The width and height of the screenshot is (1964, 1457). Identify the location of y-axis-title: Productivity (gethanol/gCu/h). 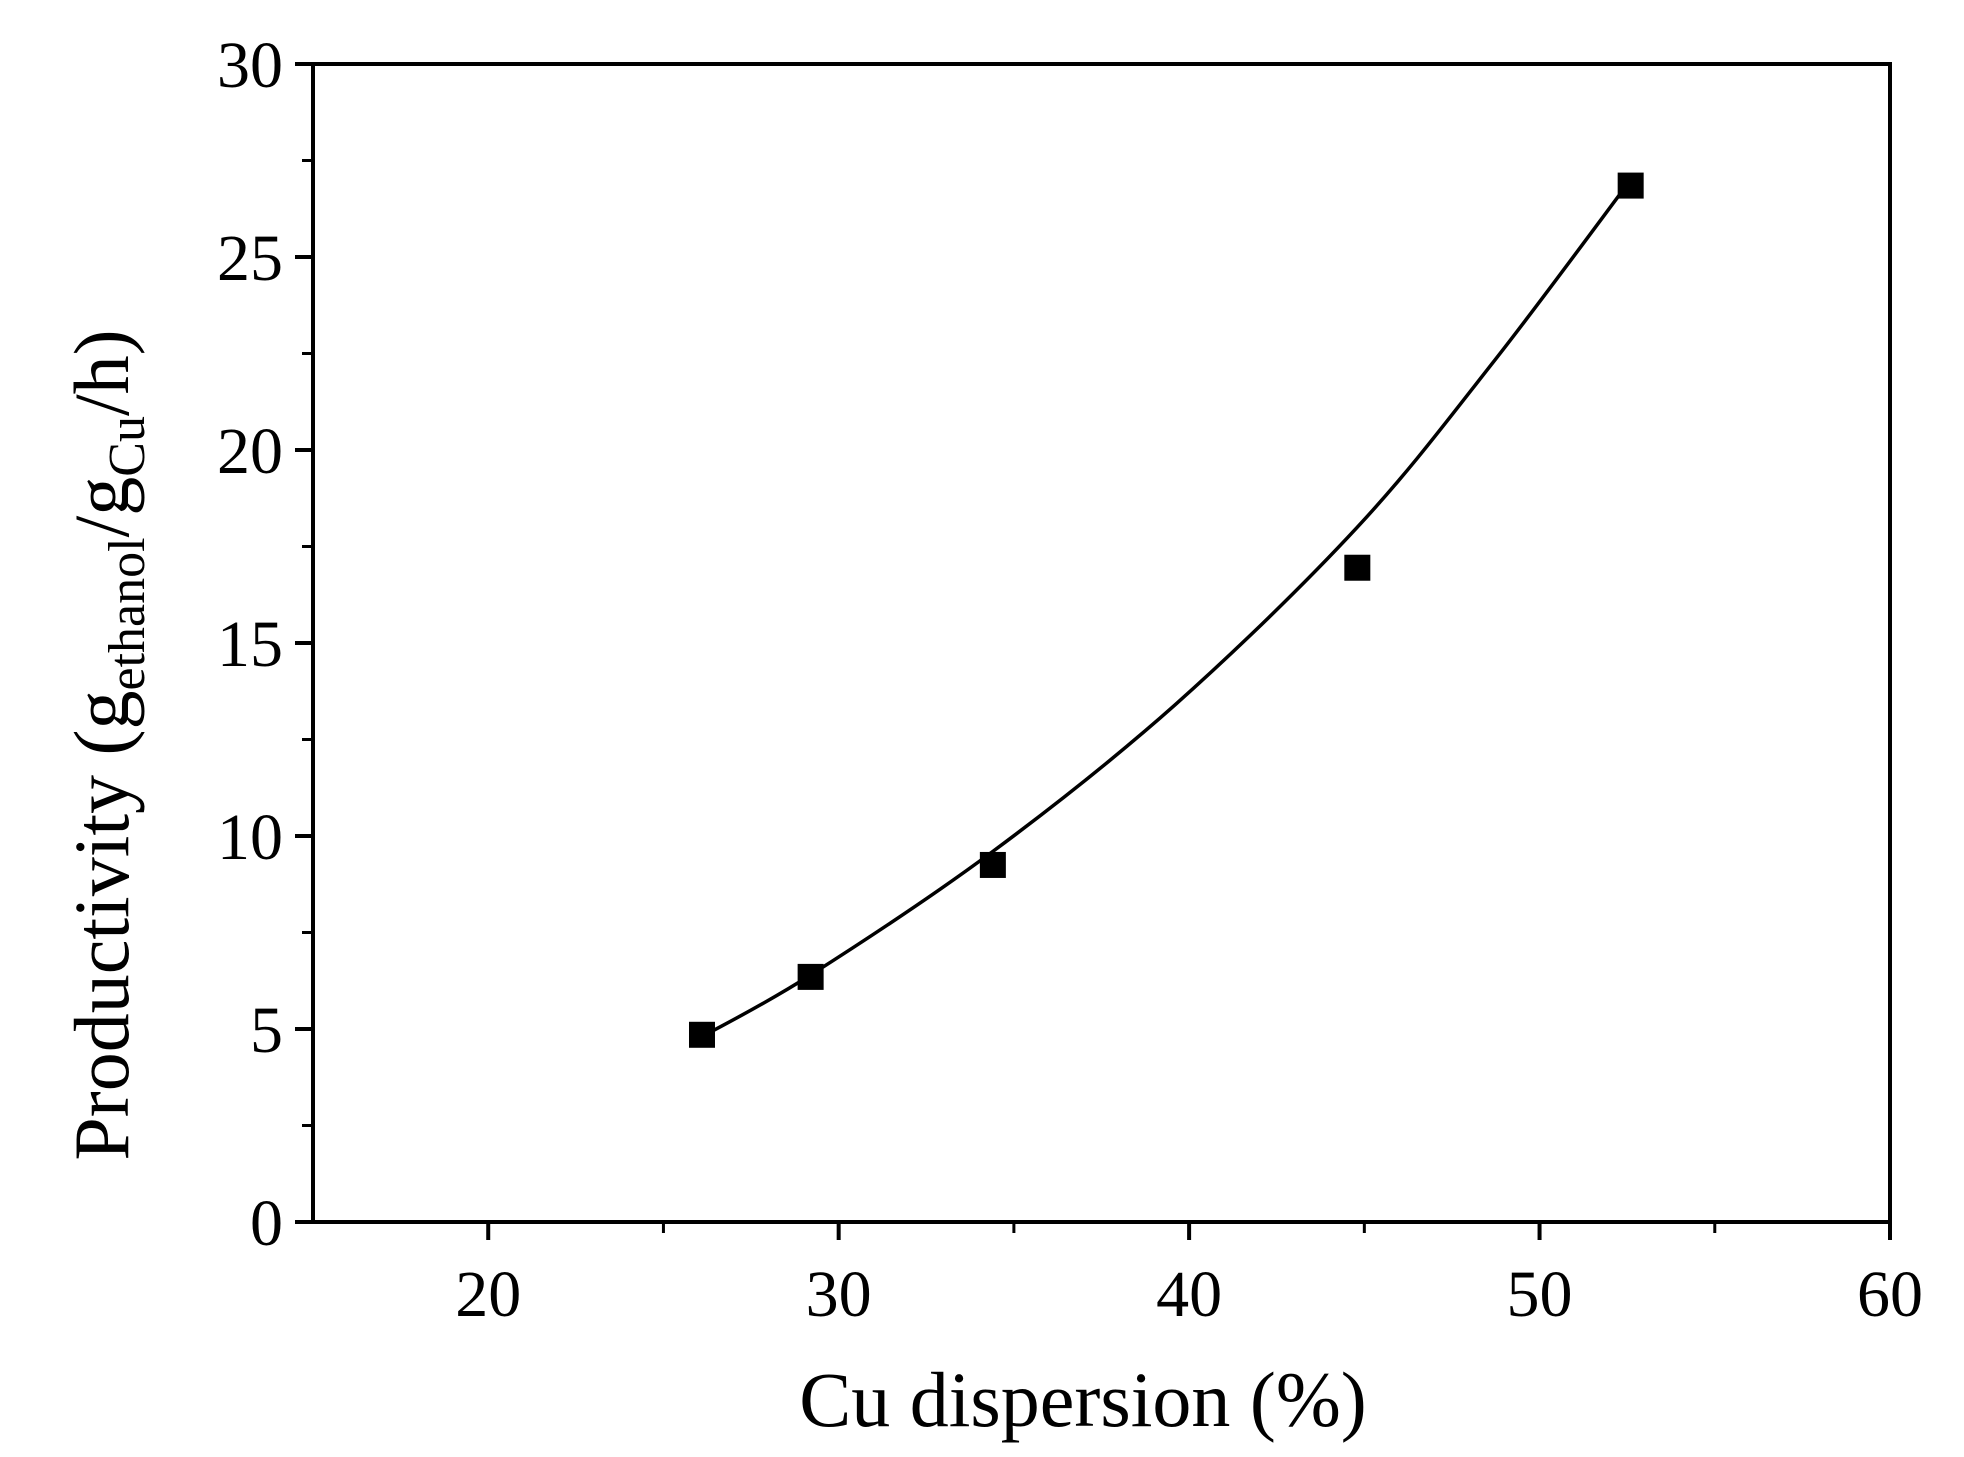
(107, 744).